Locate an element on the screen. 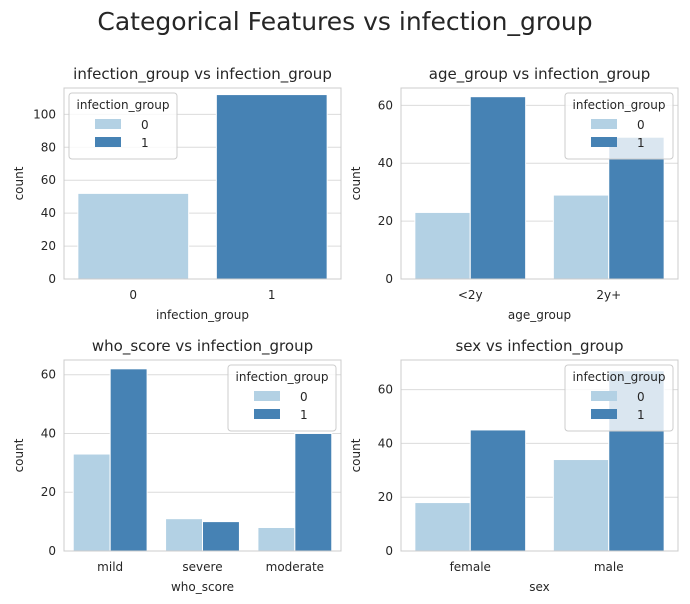 This screenshot has height=604, width=690. y-tick-label: 80 is located at coordinates (48, 147).